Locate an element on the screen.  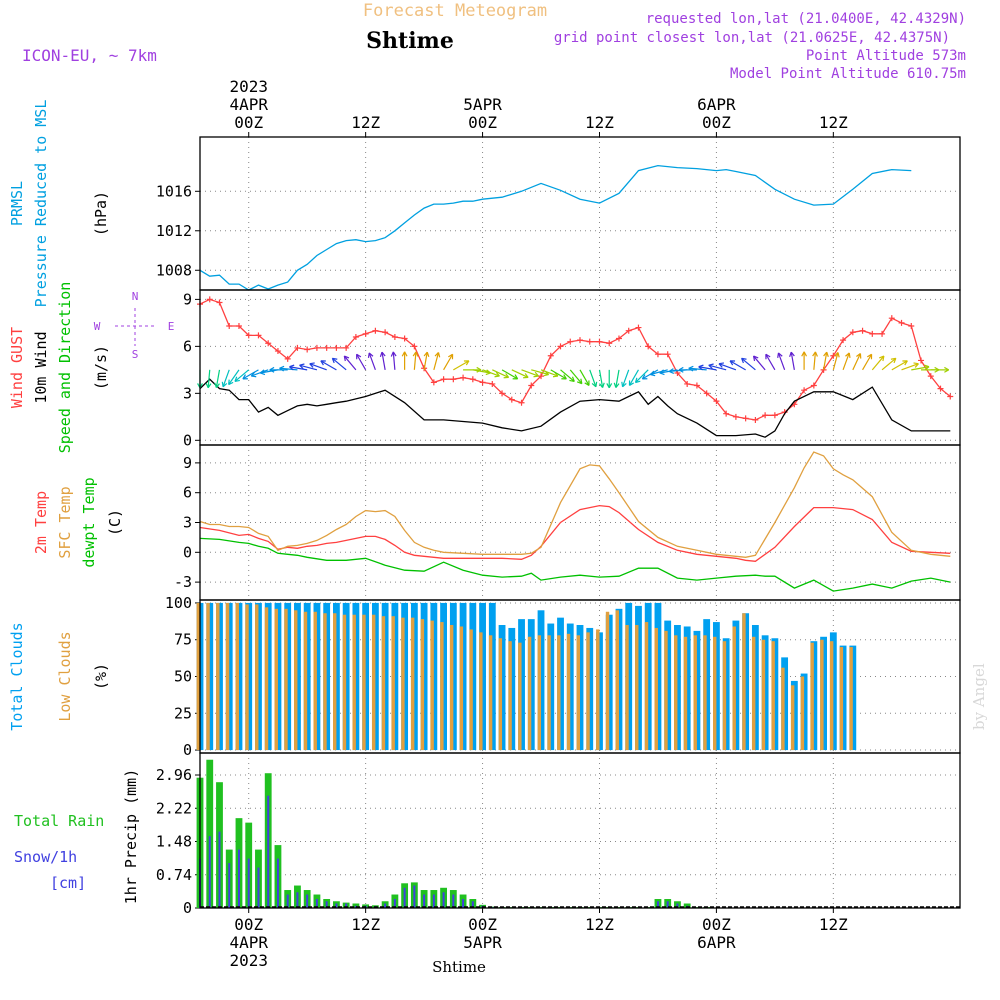
model-altitude: Model Point Altitude 610.75m is located at coordinates (848, 74).